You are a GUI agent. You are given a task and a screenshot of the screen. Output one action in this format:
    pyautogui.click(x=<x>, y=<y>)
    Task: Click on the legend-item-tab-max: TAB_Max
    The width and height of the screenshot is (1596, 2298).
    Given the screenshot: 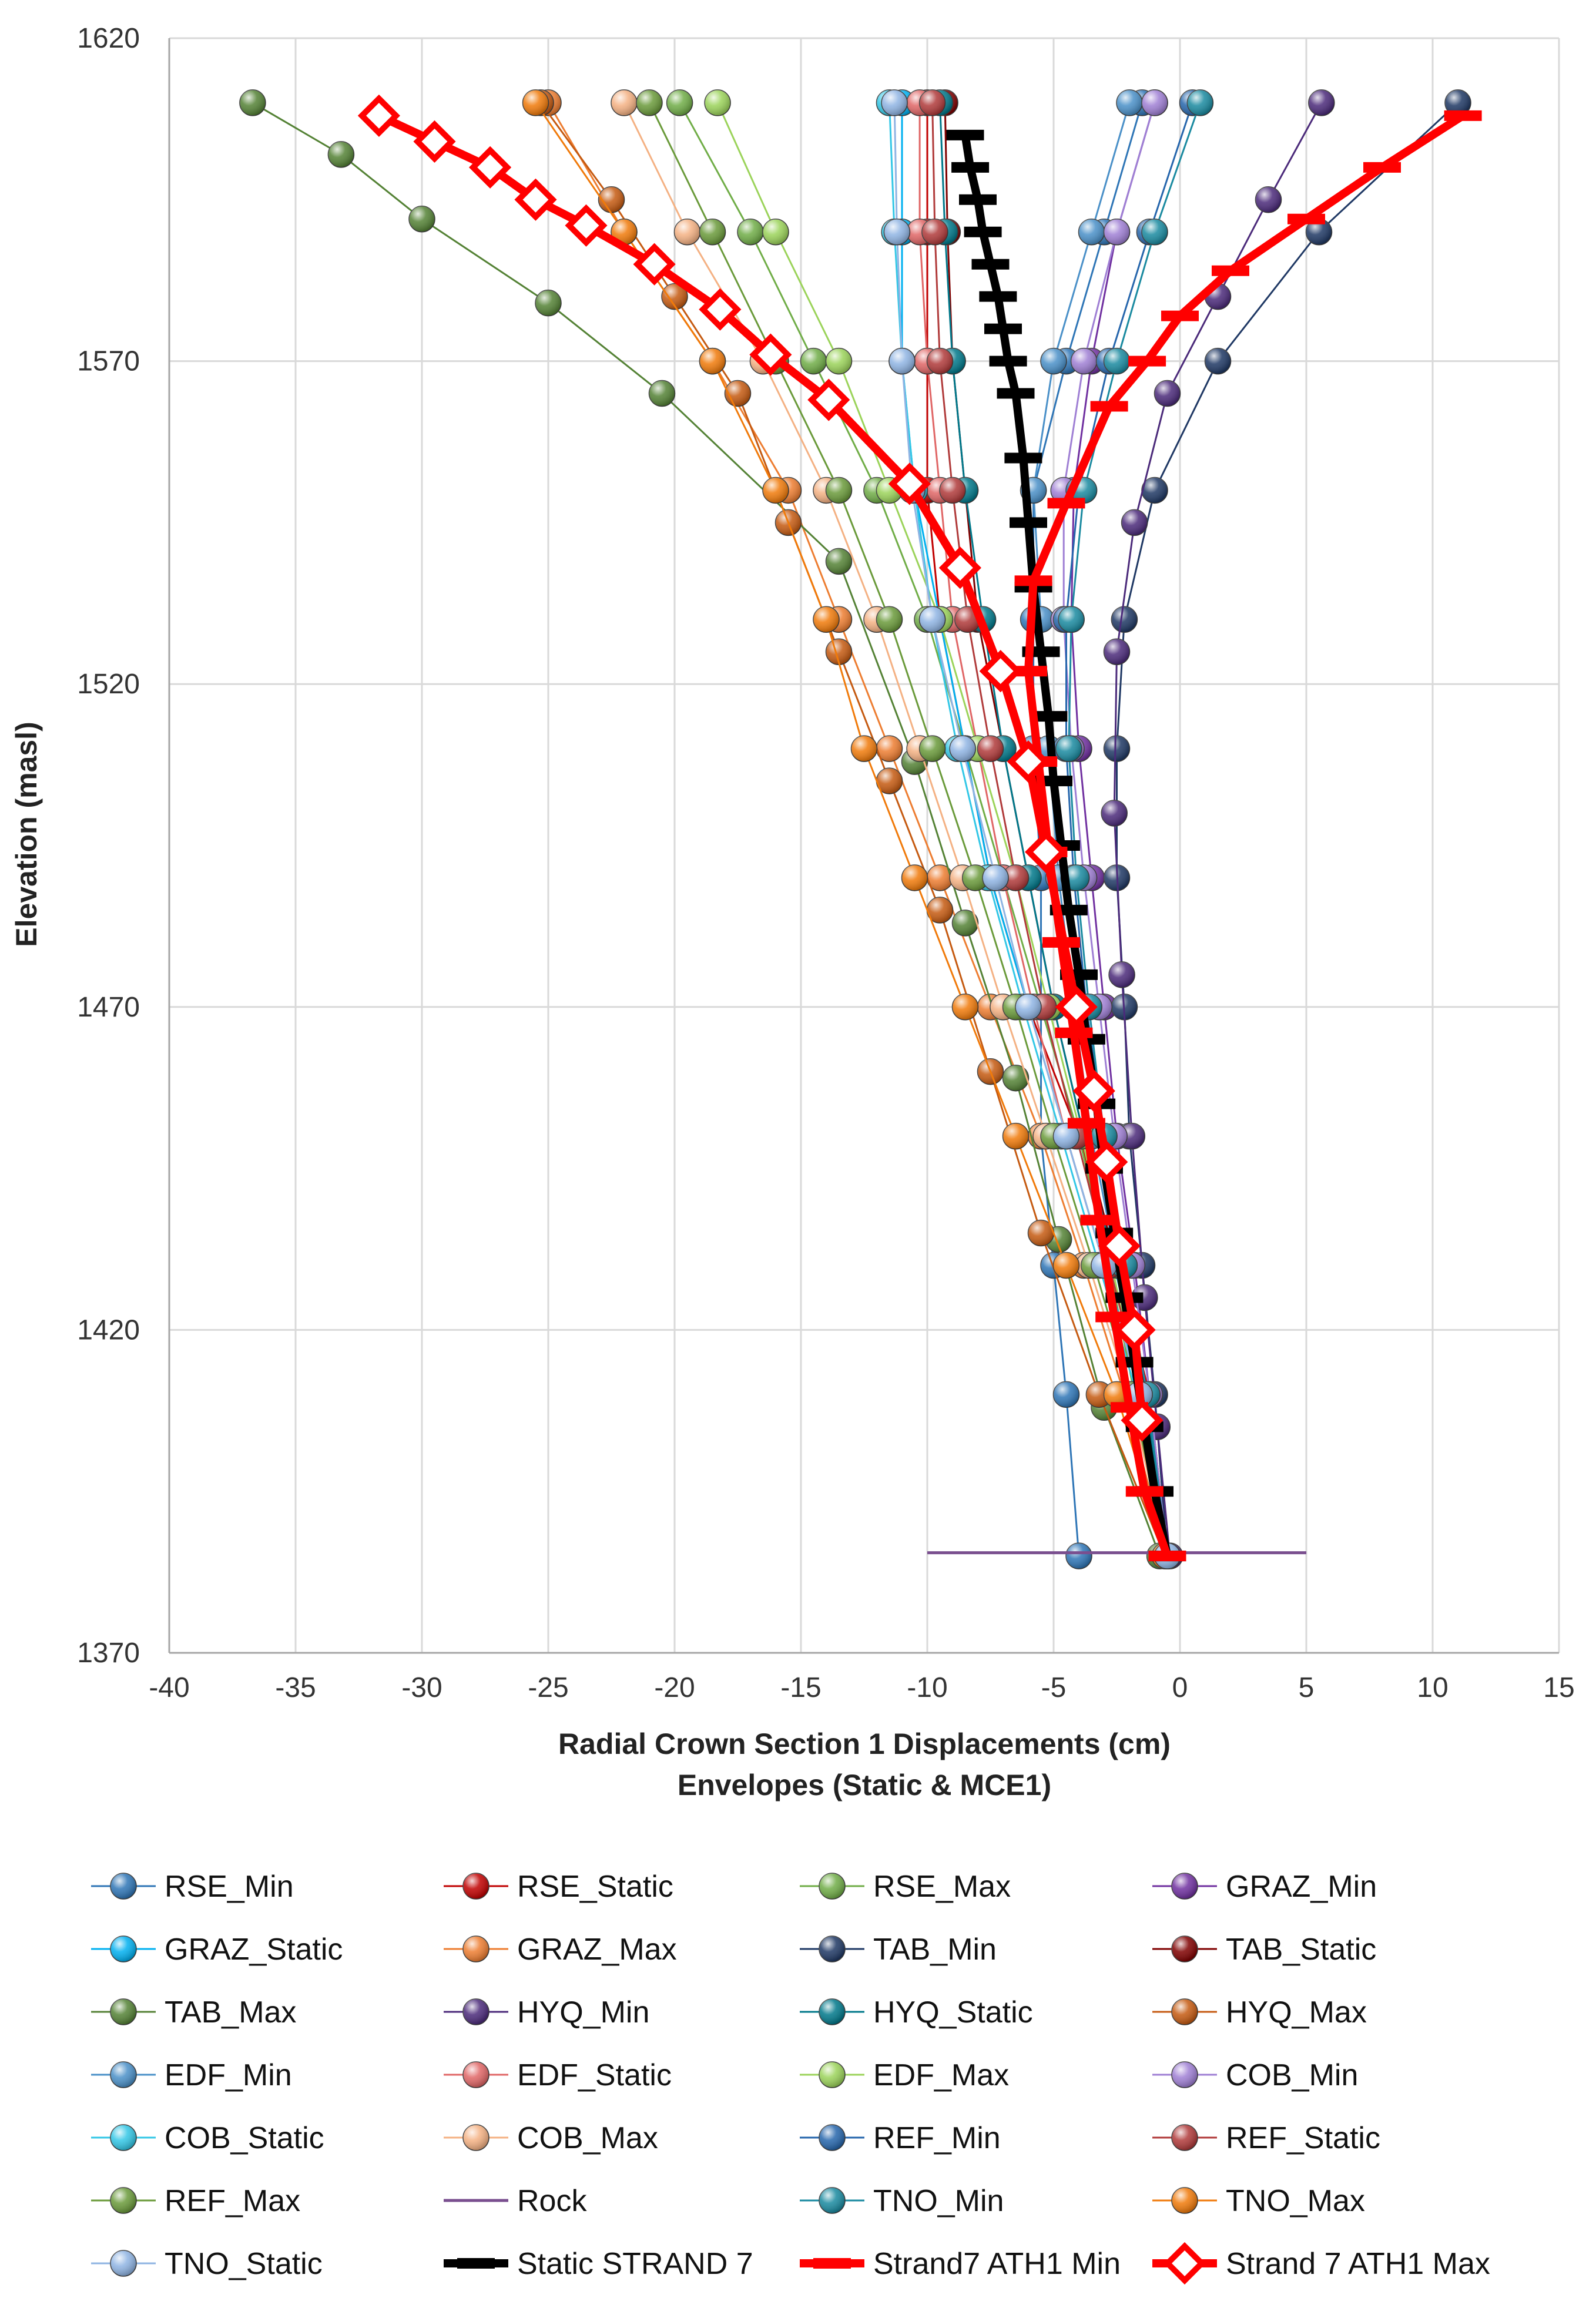 What is the action you would take?
    pyautogui.click(x=193, y=2012)
    